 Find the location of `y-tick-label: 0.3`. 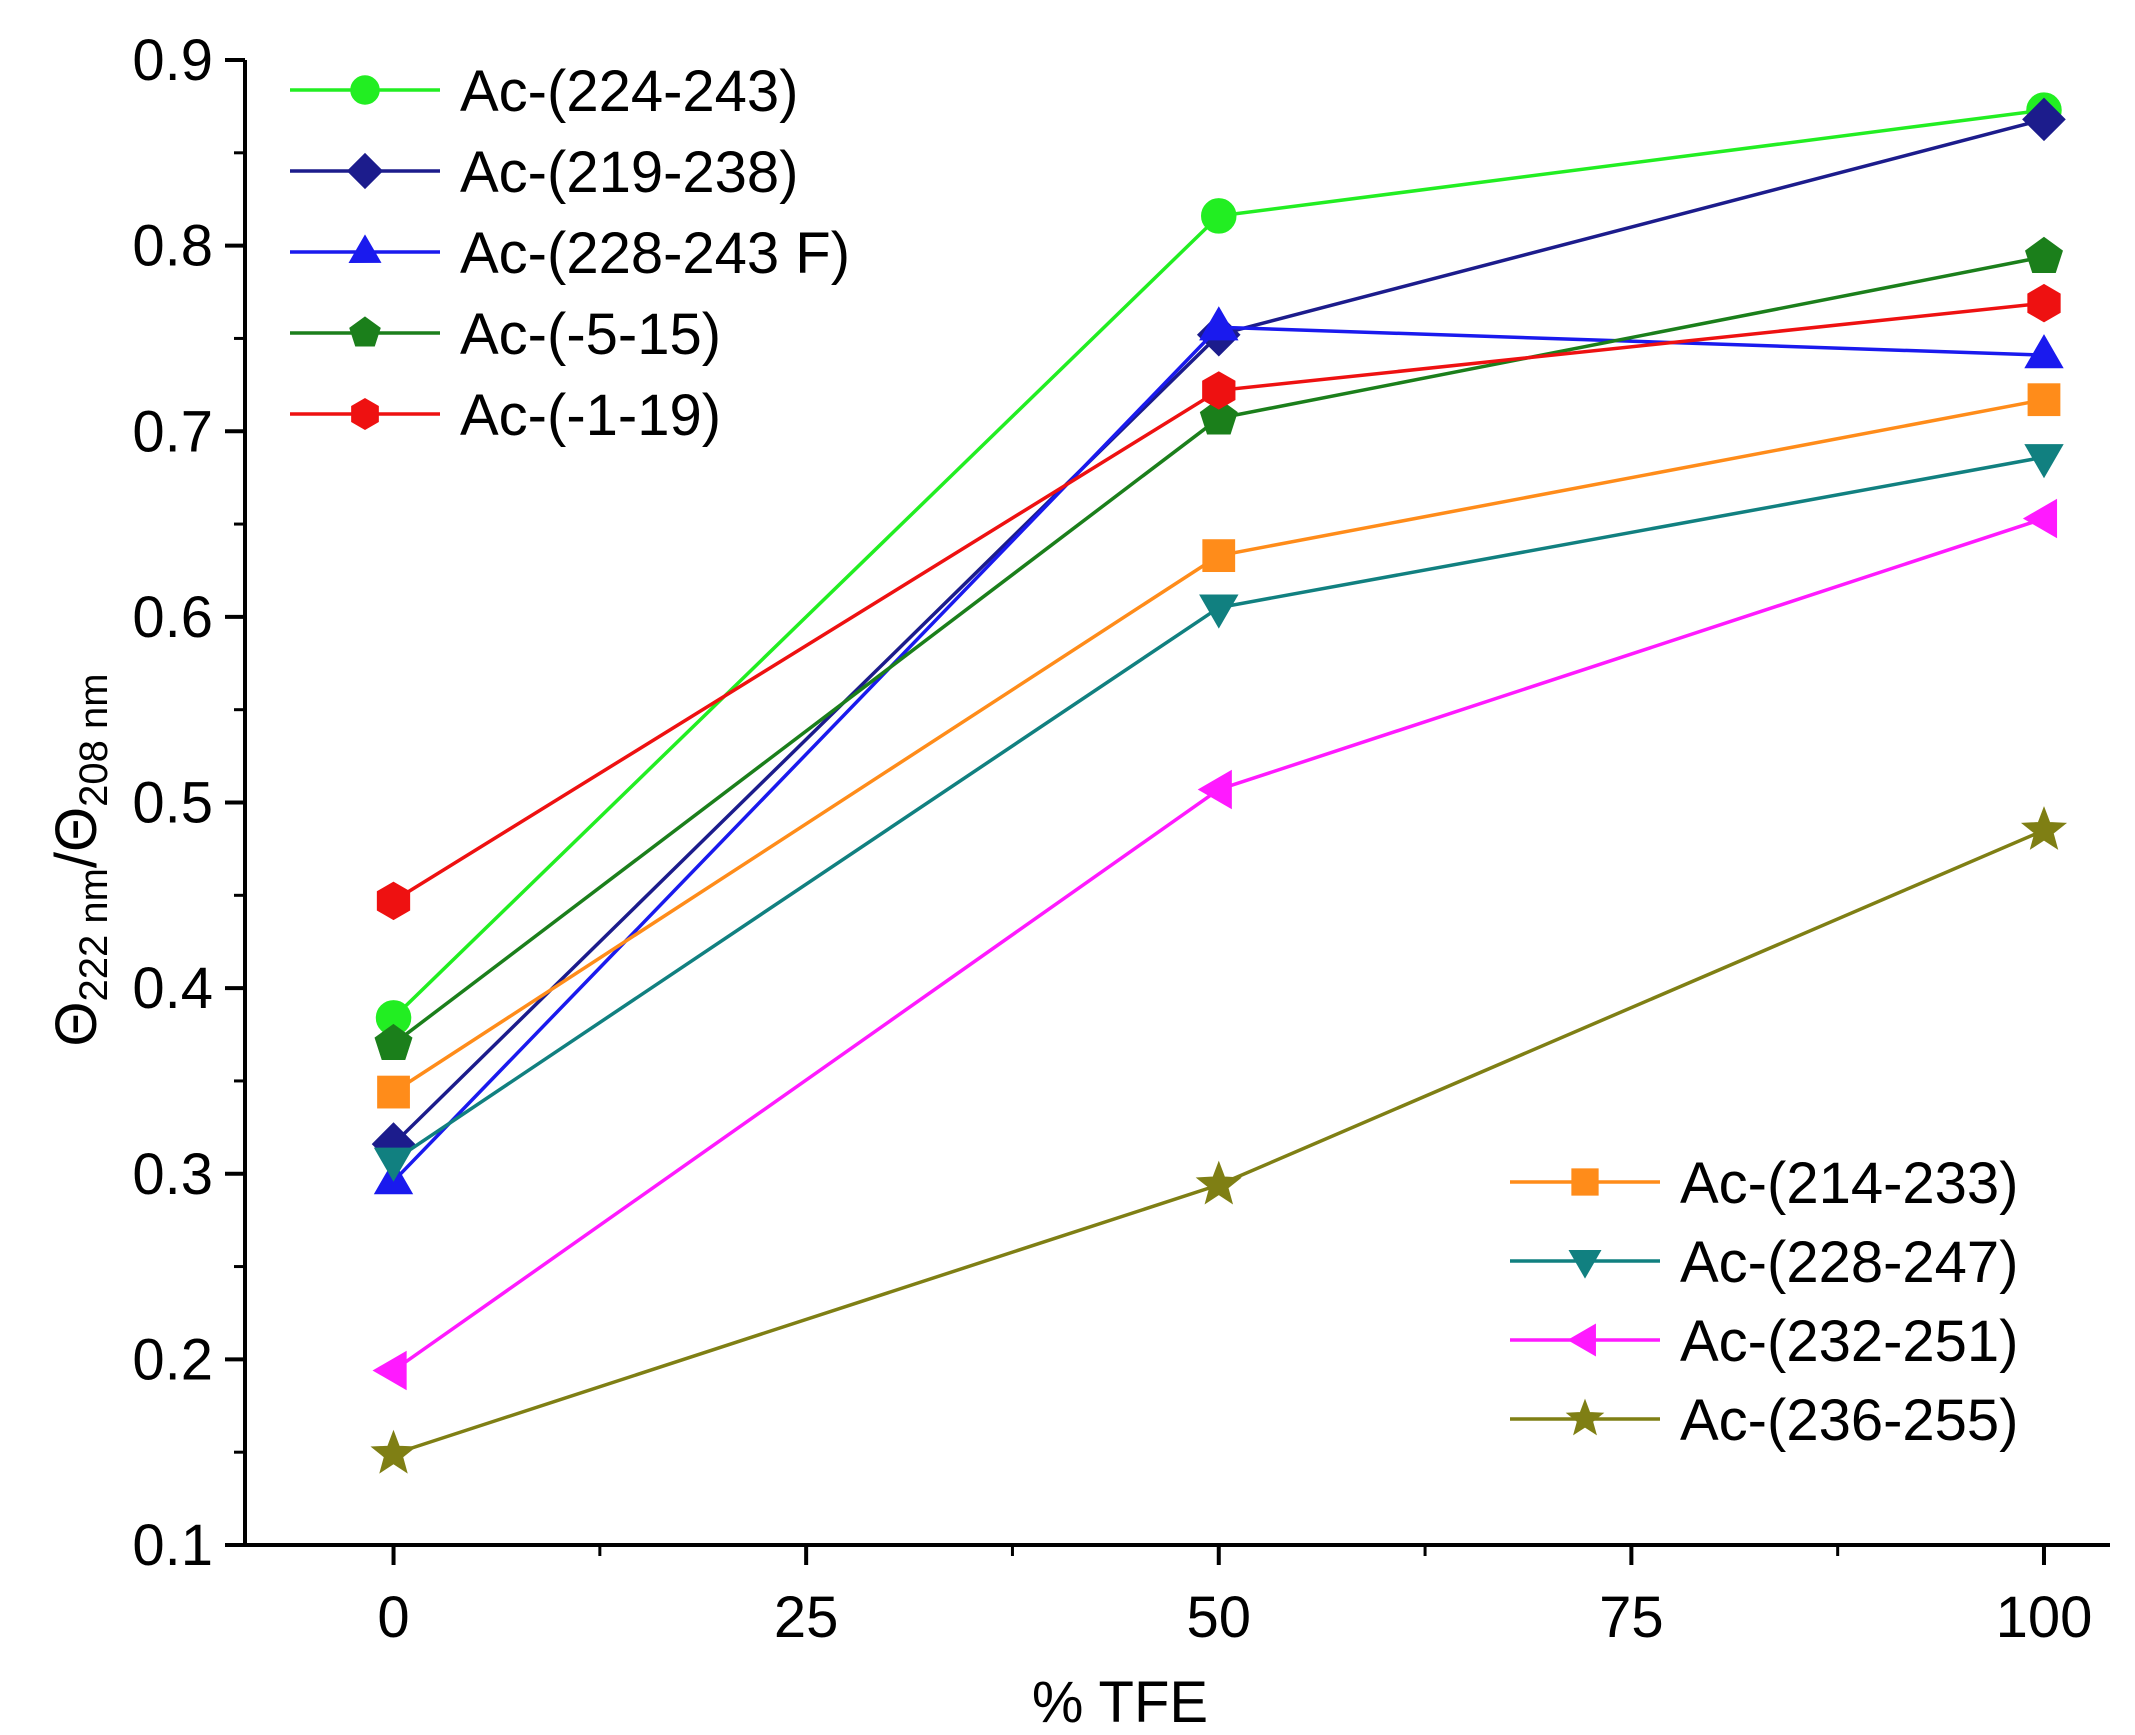

y-tick-label: 0.3 is located at coordinates (172, 1174).